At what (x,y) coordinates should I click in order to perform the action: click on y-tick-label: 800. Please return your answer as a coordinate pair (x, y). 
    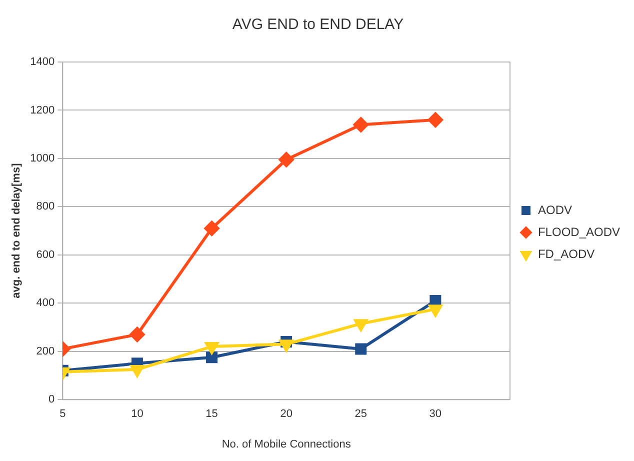
    Looking at the image, I should click on (45, 206).